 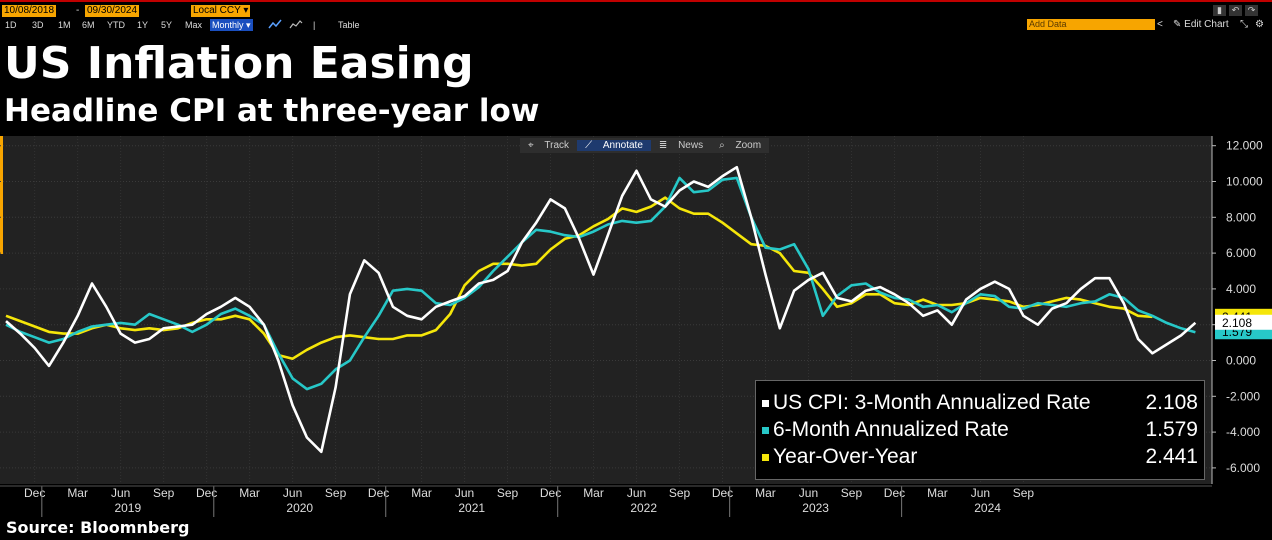 I want to click on minimize-icon: ▮, so click(x=1219, y=10).